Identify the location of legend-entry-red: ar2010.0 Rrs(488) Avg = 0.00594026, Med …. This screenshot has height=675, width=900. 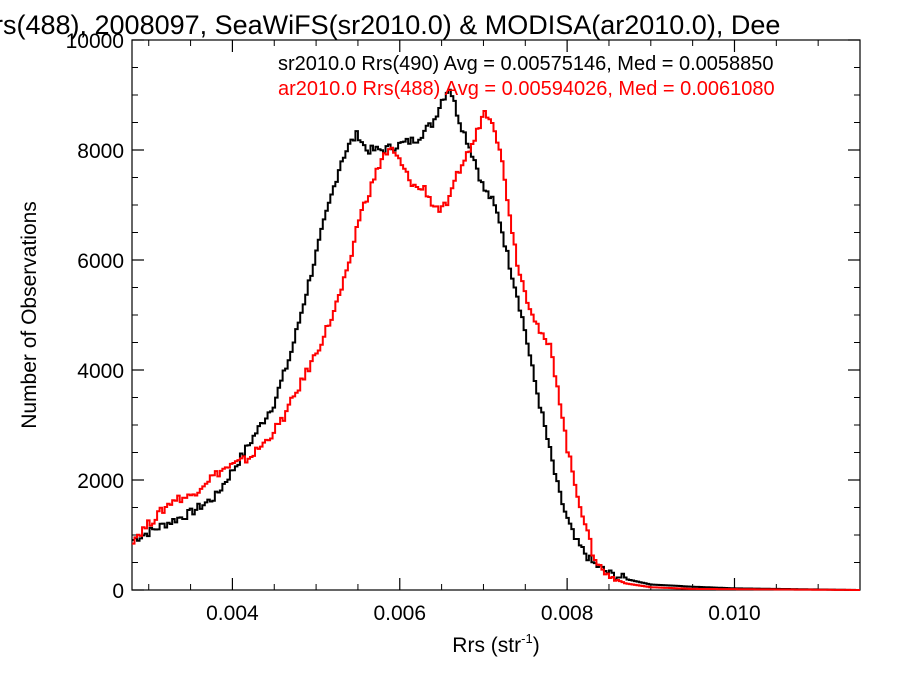
(526, 89).